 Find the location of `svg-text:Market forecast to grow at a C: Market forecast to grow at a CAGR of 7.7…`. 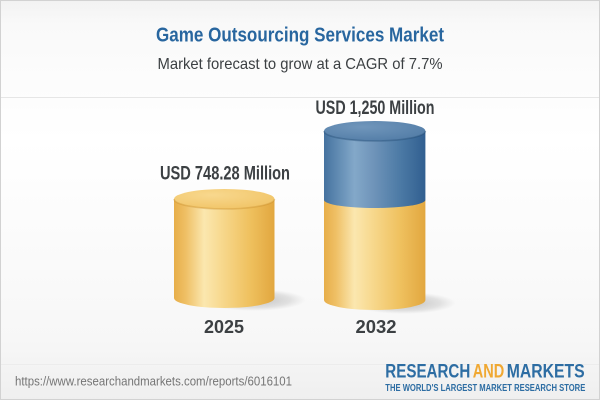

svg-text:Market forecast to grow at a C: Market forecast to grow at a CAGR of 7.7… is located at coordinates (300, 64).